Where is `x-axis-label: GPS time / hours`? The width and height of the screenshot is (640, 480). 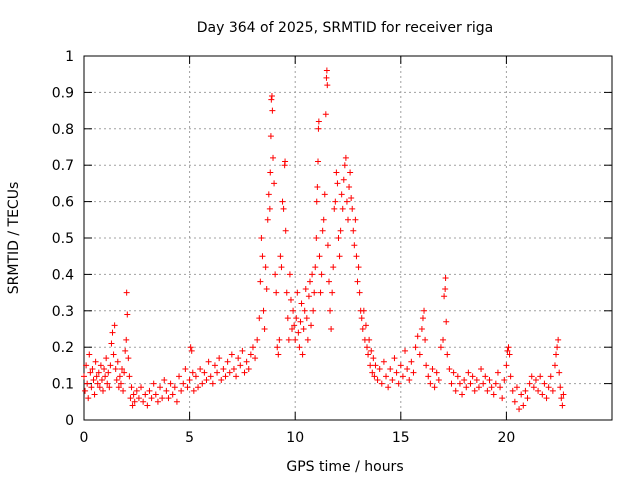 x-axis-label: GPS time / hours is located at coordinates (344, 467).